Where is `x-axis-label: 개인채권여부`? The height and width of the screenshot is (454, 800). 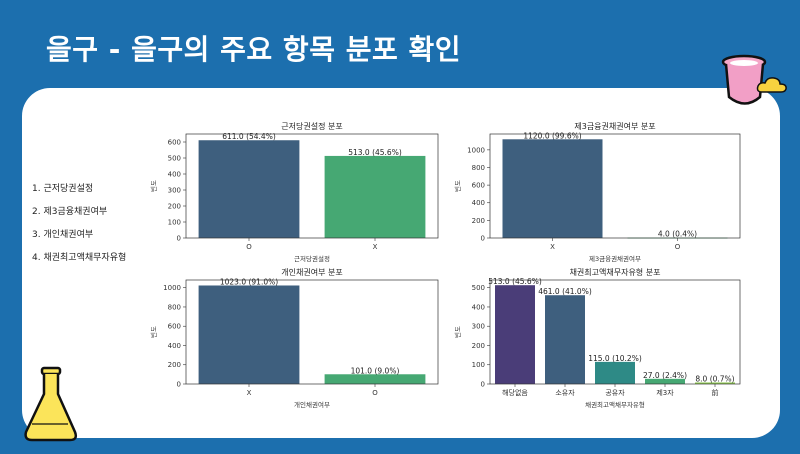
x-axis-label: 개인채권여부 is located at coordinates (312, 404).